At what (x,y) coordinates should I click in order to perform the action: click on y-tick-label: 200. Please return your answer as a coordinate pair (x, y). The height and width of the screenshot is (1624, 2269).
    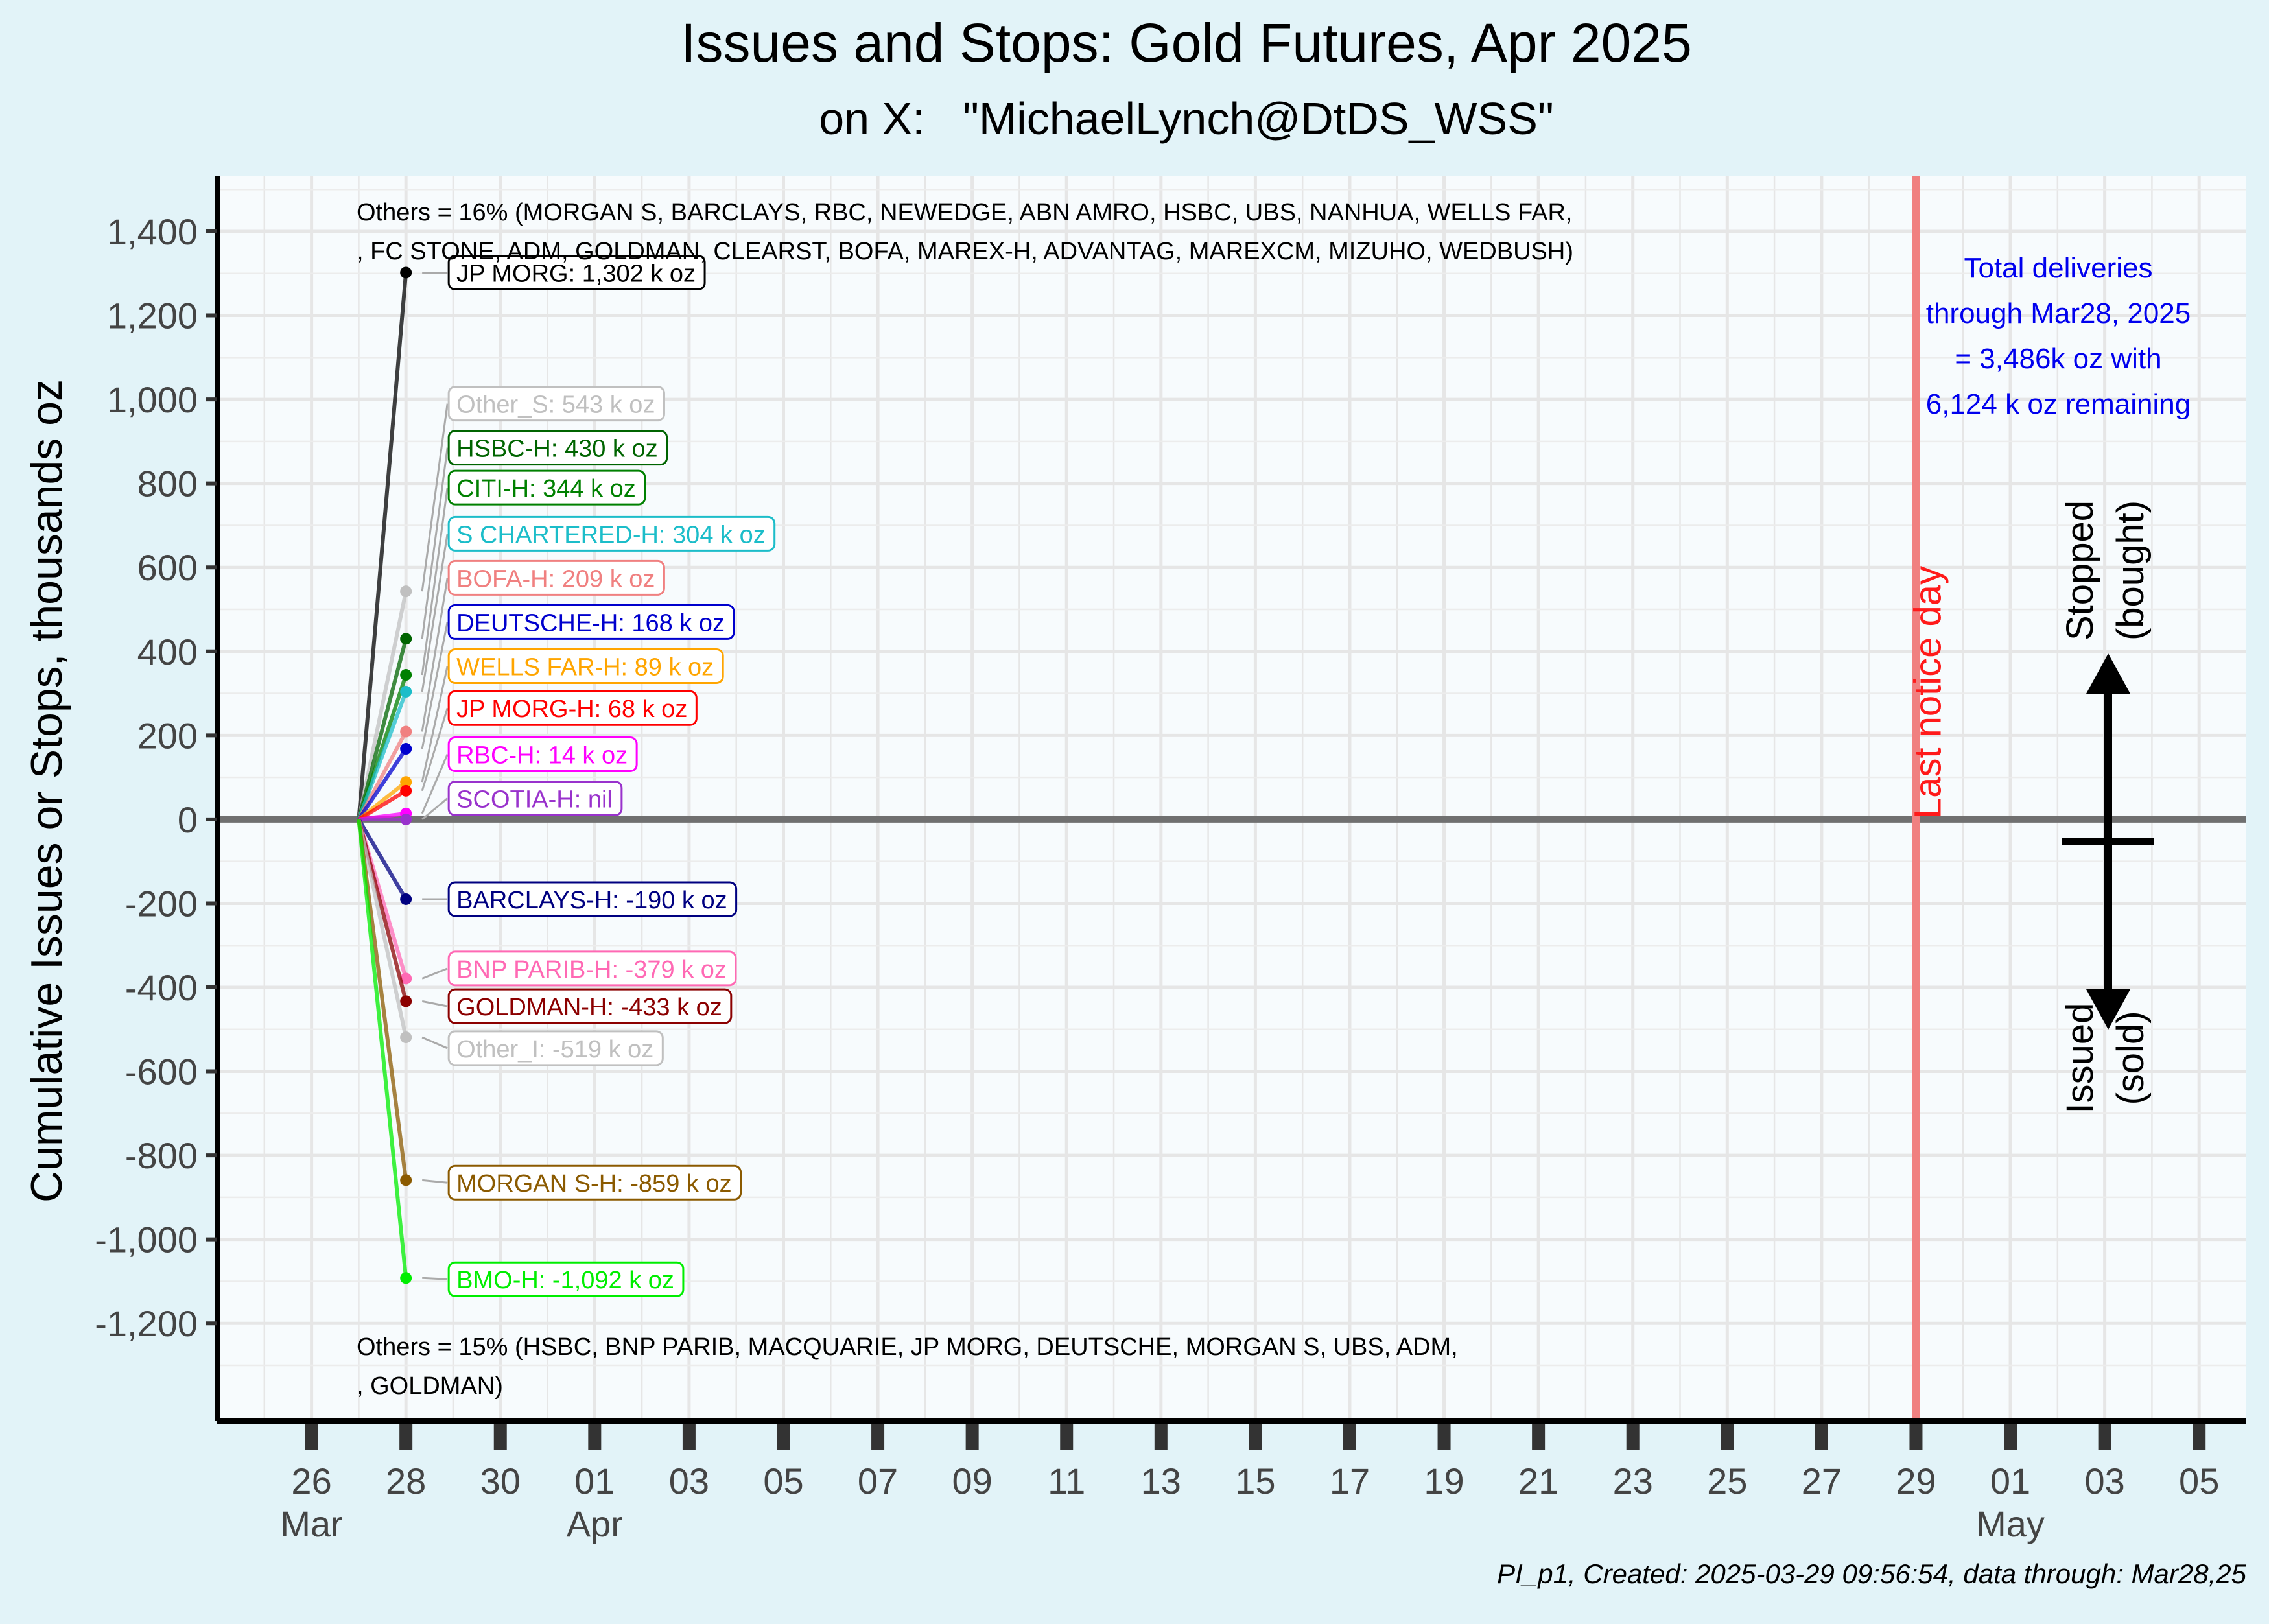
    Looking at the image, I should click on (167, 736).